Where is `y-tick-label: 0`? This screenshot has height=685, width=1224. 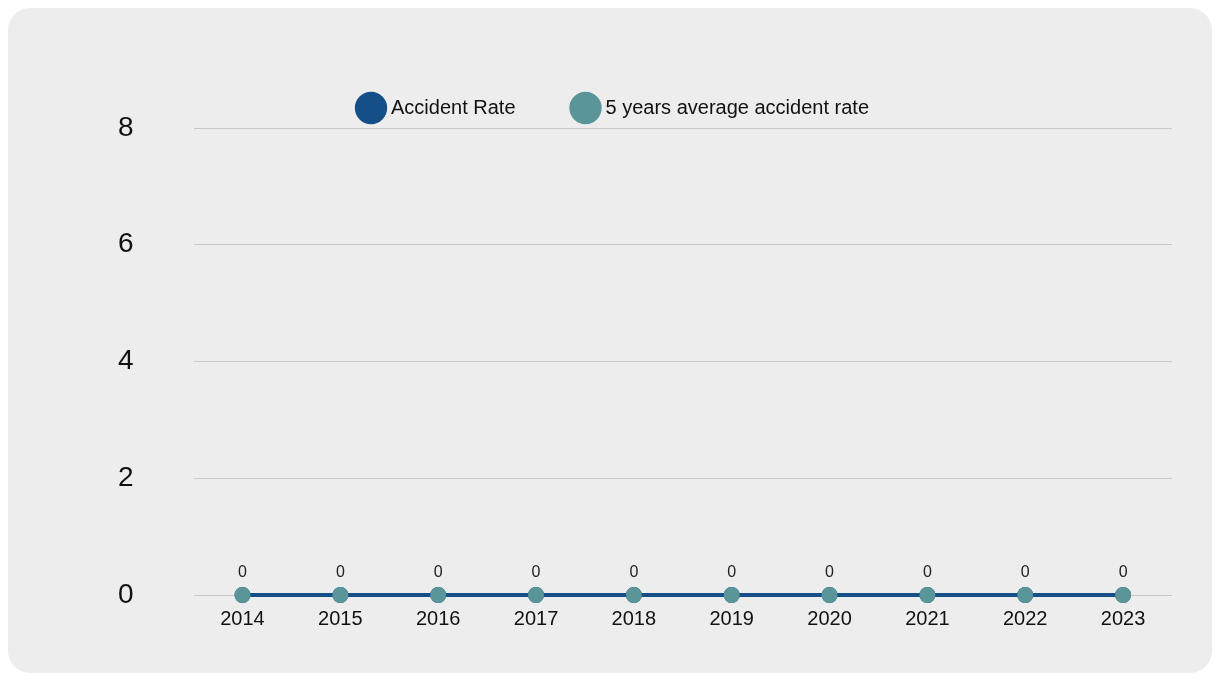 y-tick-label: 0 is located at coordinates (125, 593).